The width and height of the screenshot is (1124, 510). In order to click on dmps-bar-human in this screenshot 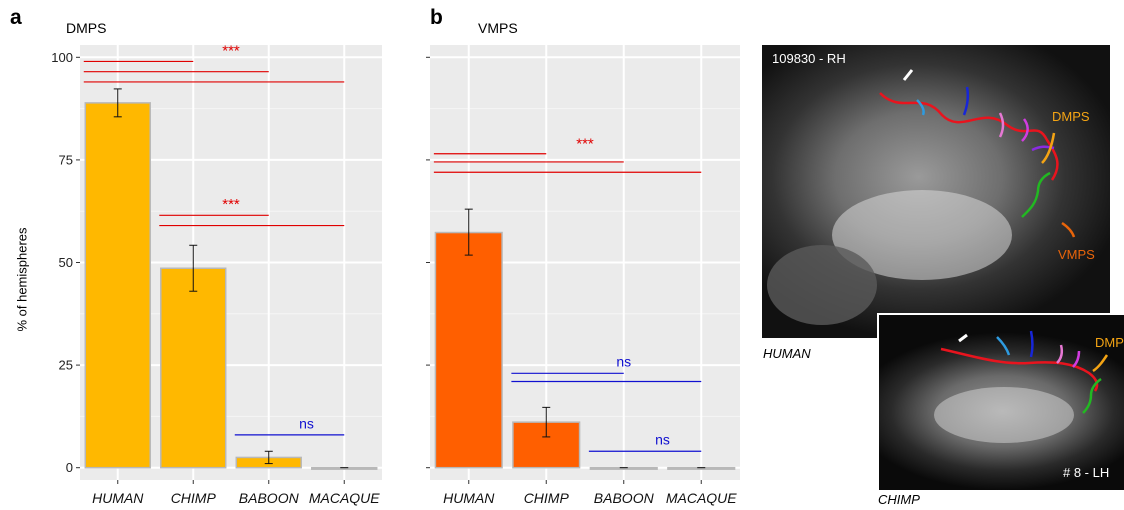, I will do `click(117, 285)`.